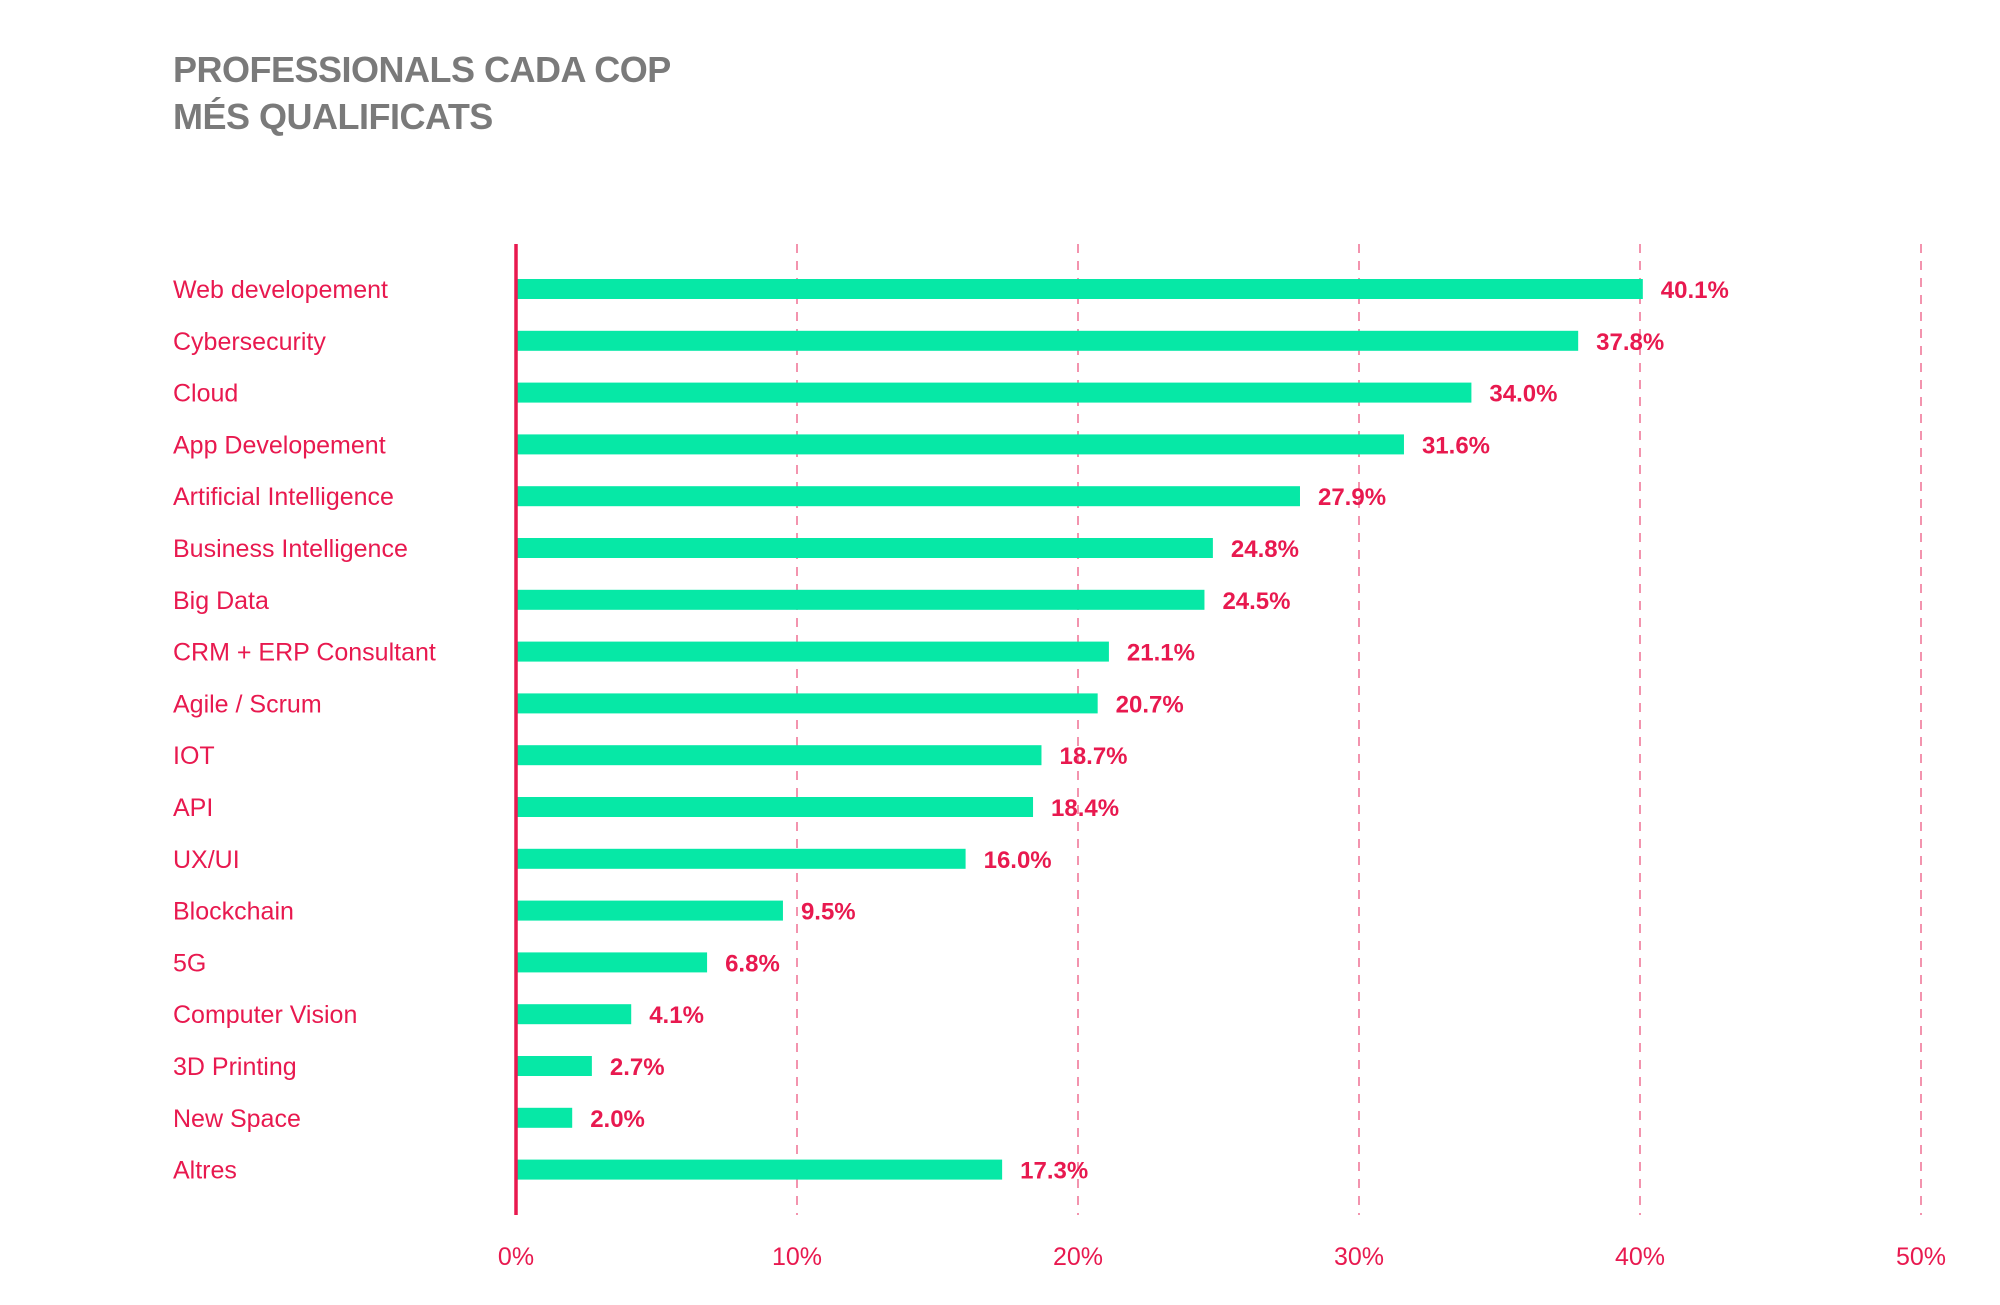 This screenshot has width=2000, height=1305. What do you see at coordinates (205, 394) in the screenshot?
I see `category-label: Cloud` at bounding box center [205, 394].